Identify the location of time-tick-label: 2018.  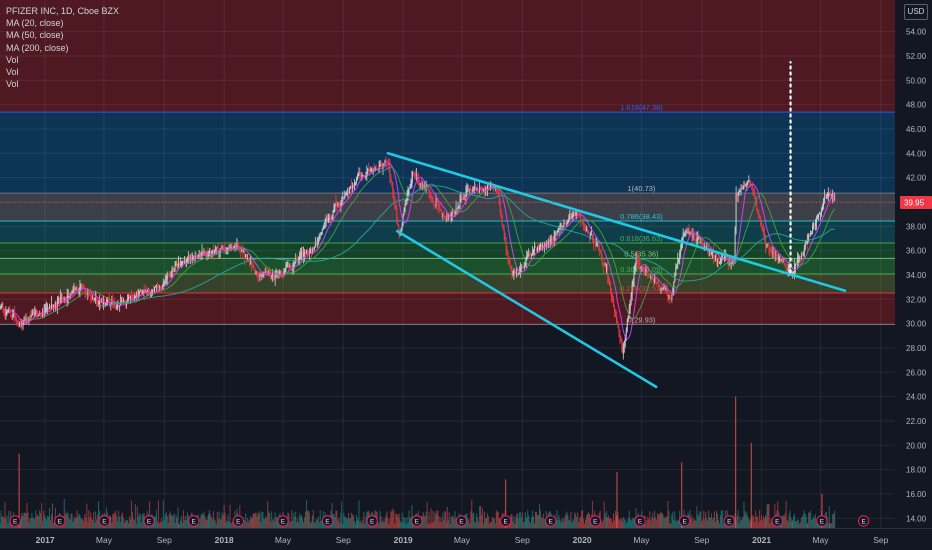
(224, 540).